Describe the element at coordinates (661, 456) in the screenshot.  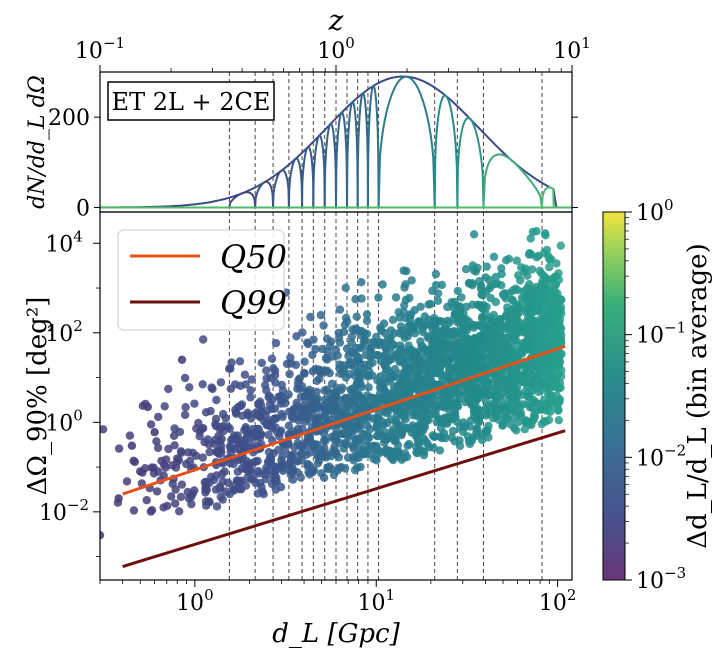
I see `cb-tick-label-1: 10−2` at that location.